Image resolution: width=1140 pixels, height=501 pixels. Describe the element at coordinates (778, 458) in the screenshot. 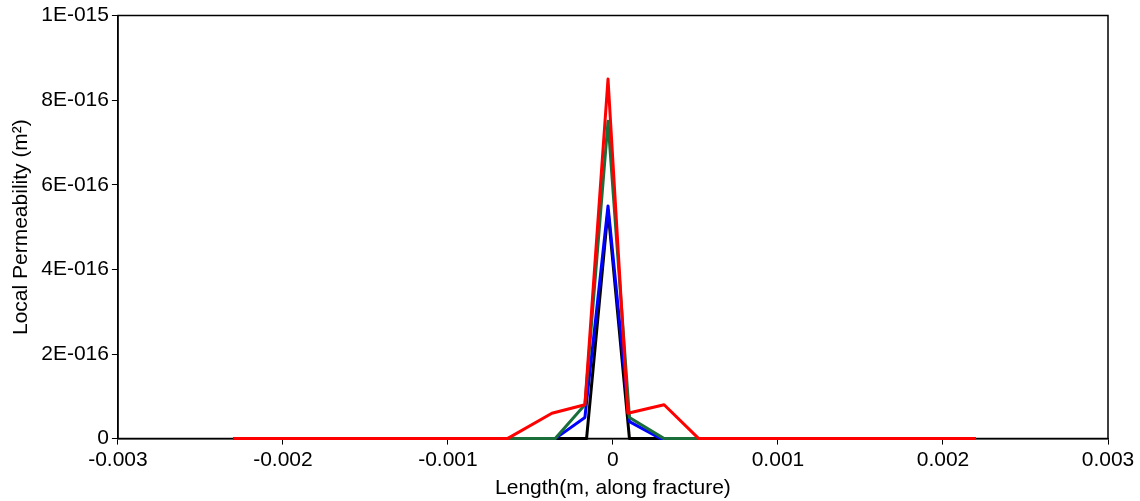

I see `x-tick-label: 0.001` at that location.